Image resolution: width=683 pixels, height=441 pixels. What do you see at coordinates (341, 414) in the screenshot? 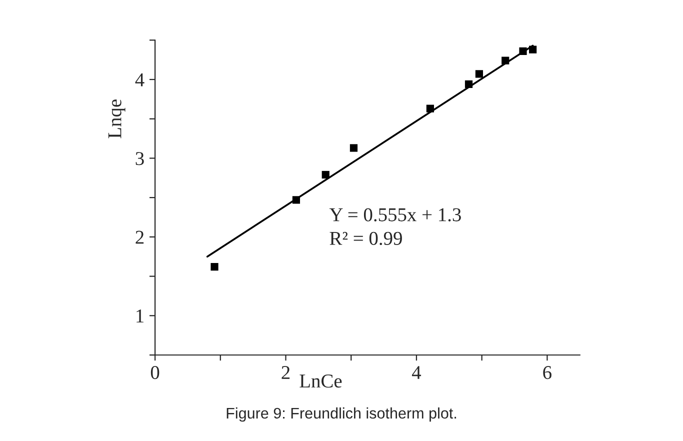
I see `caption: Figure 9: Freundlich isotherm plot.` at bounding box center [341, 414].